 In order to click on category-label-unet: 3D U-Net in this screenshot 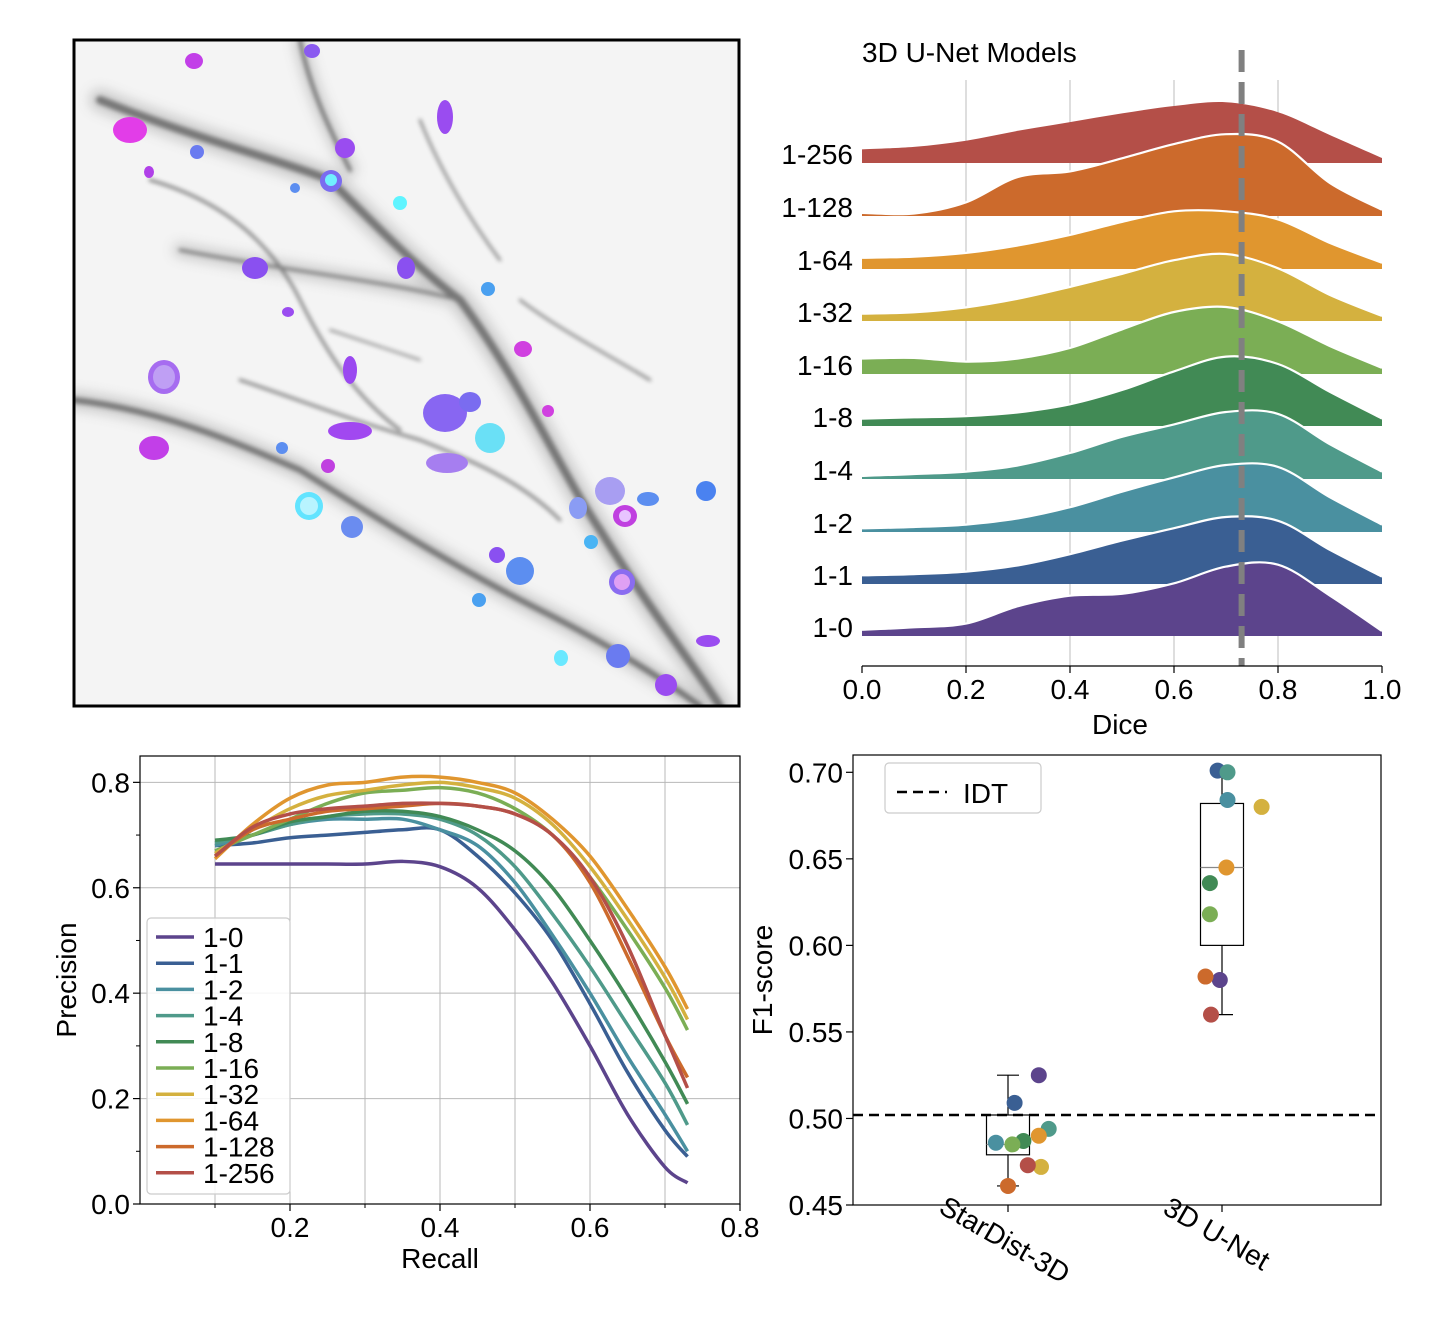, I will do `click(1216, 1233)`.